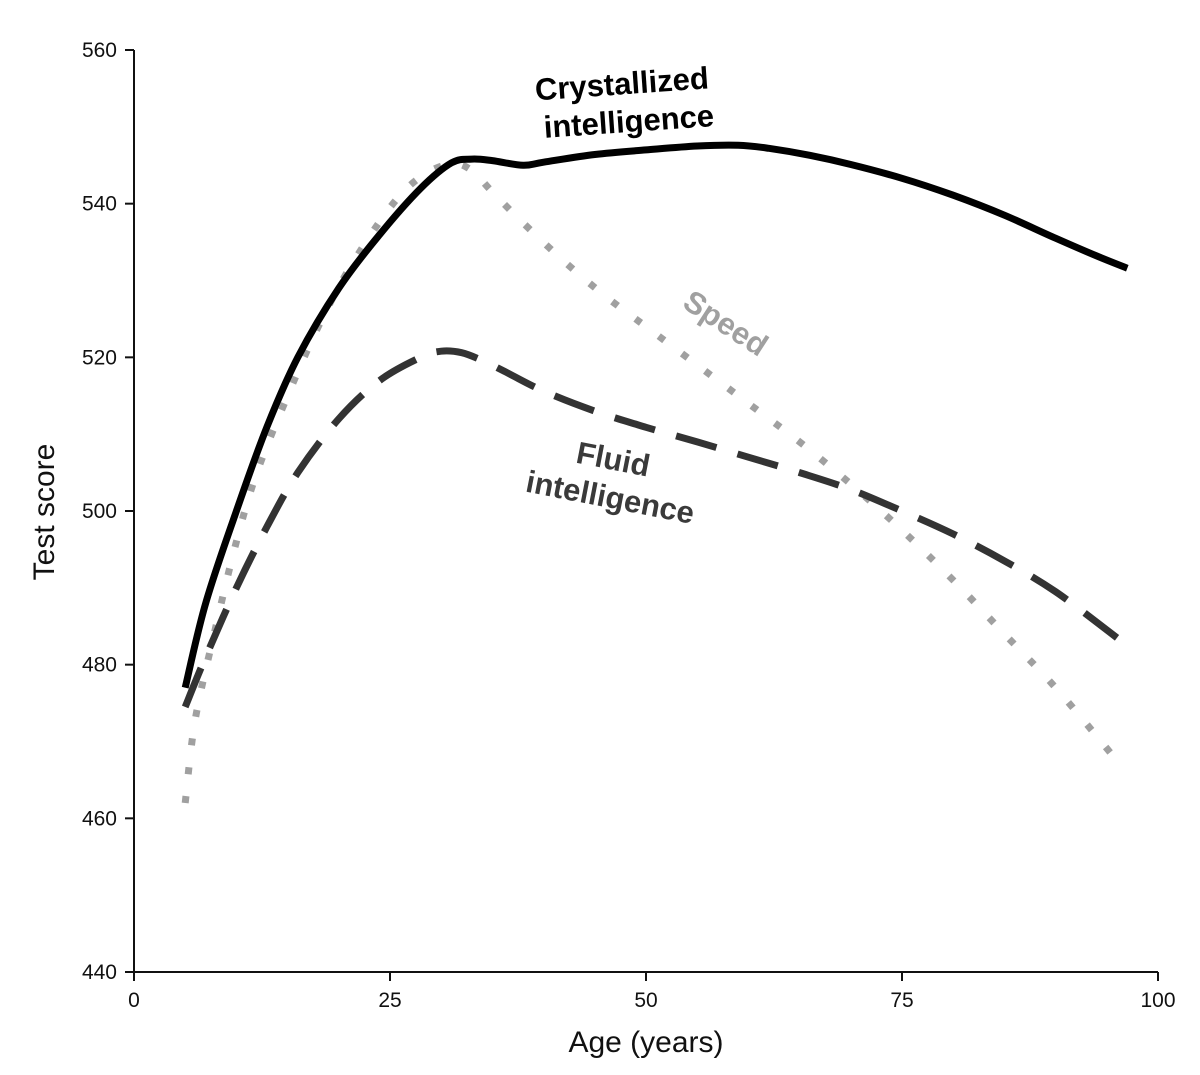  Describe the element at coordinates (134, 1000) in the screenshot. I see `x-tick-label: 0` at that location.